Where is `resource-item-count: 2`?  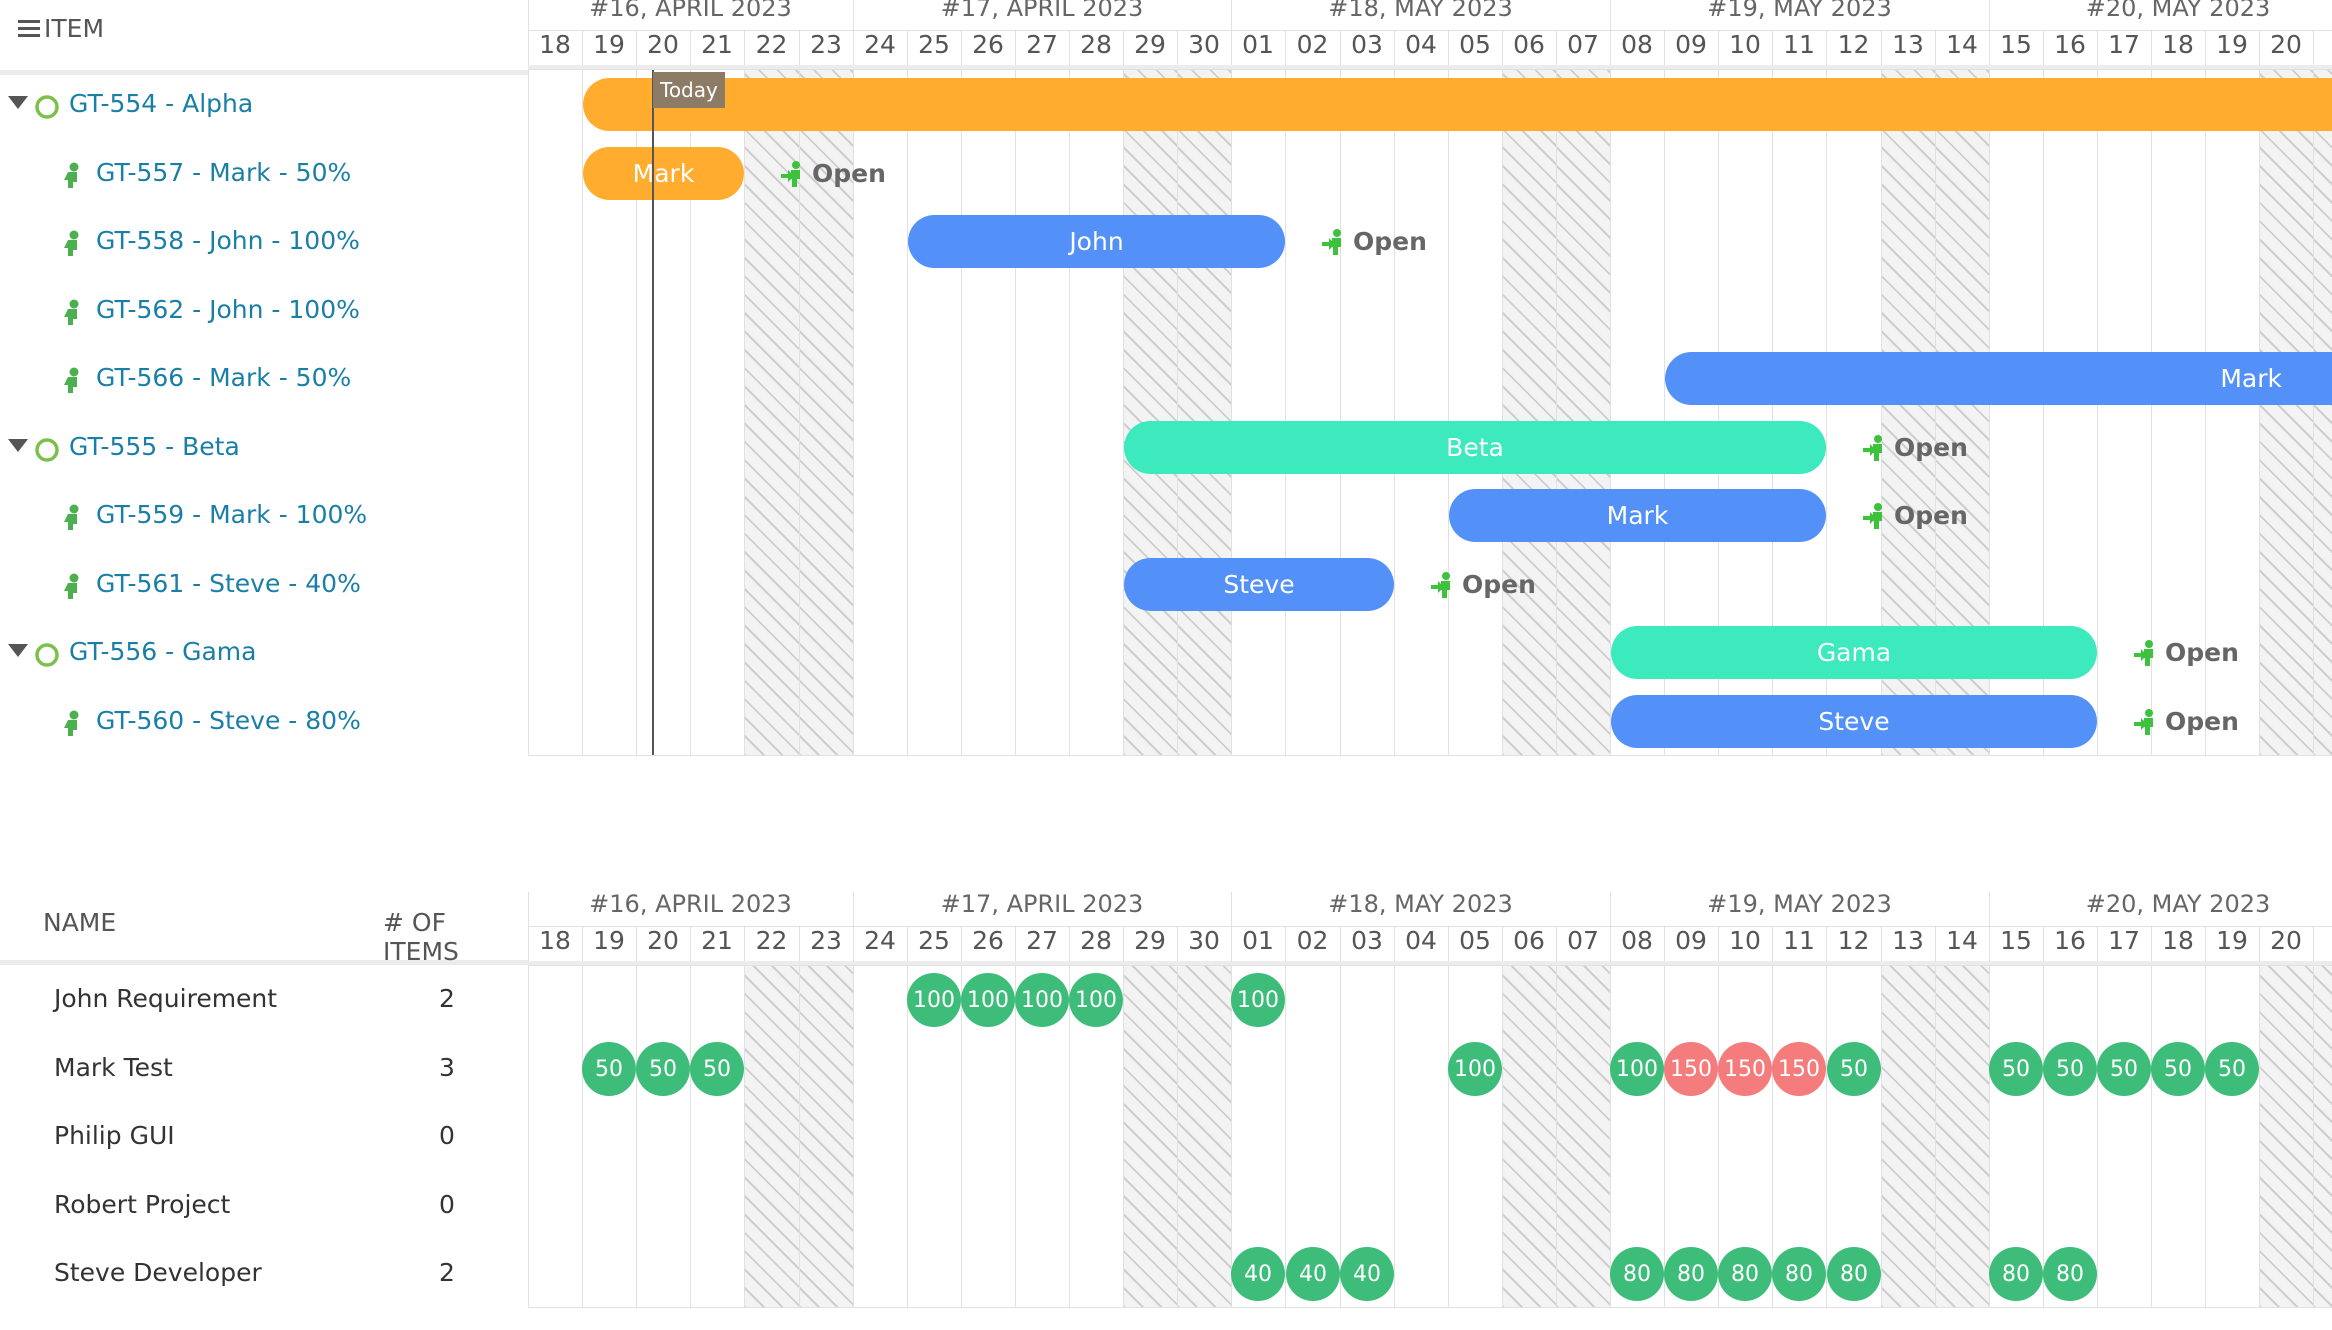 resource-item-count: 2 is located at coordinates (447, 1272).